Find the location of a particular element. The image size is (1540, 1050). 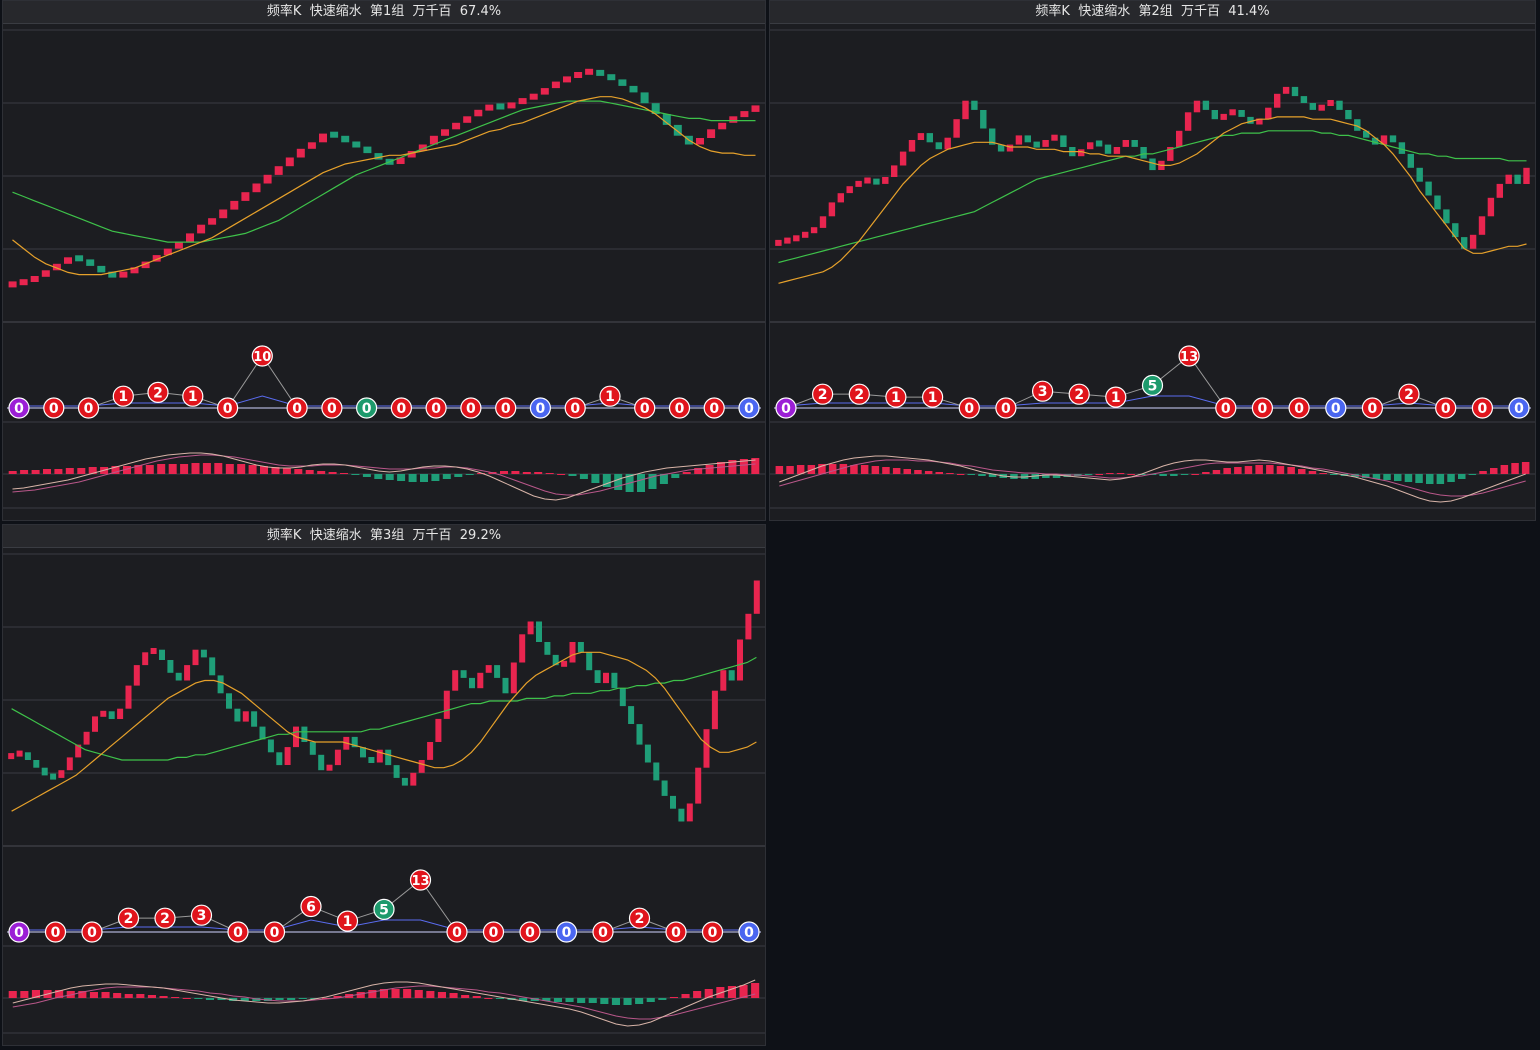

signal-count-label: 13 is located at coordinates (1189, 357).